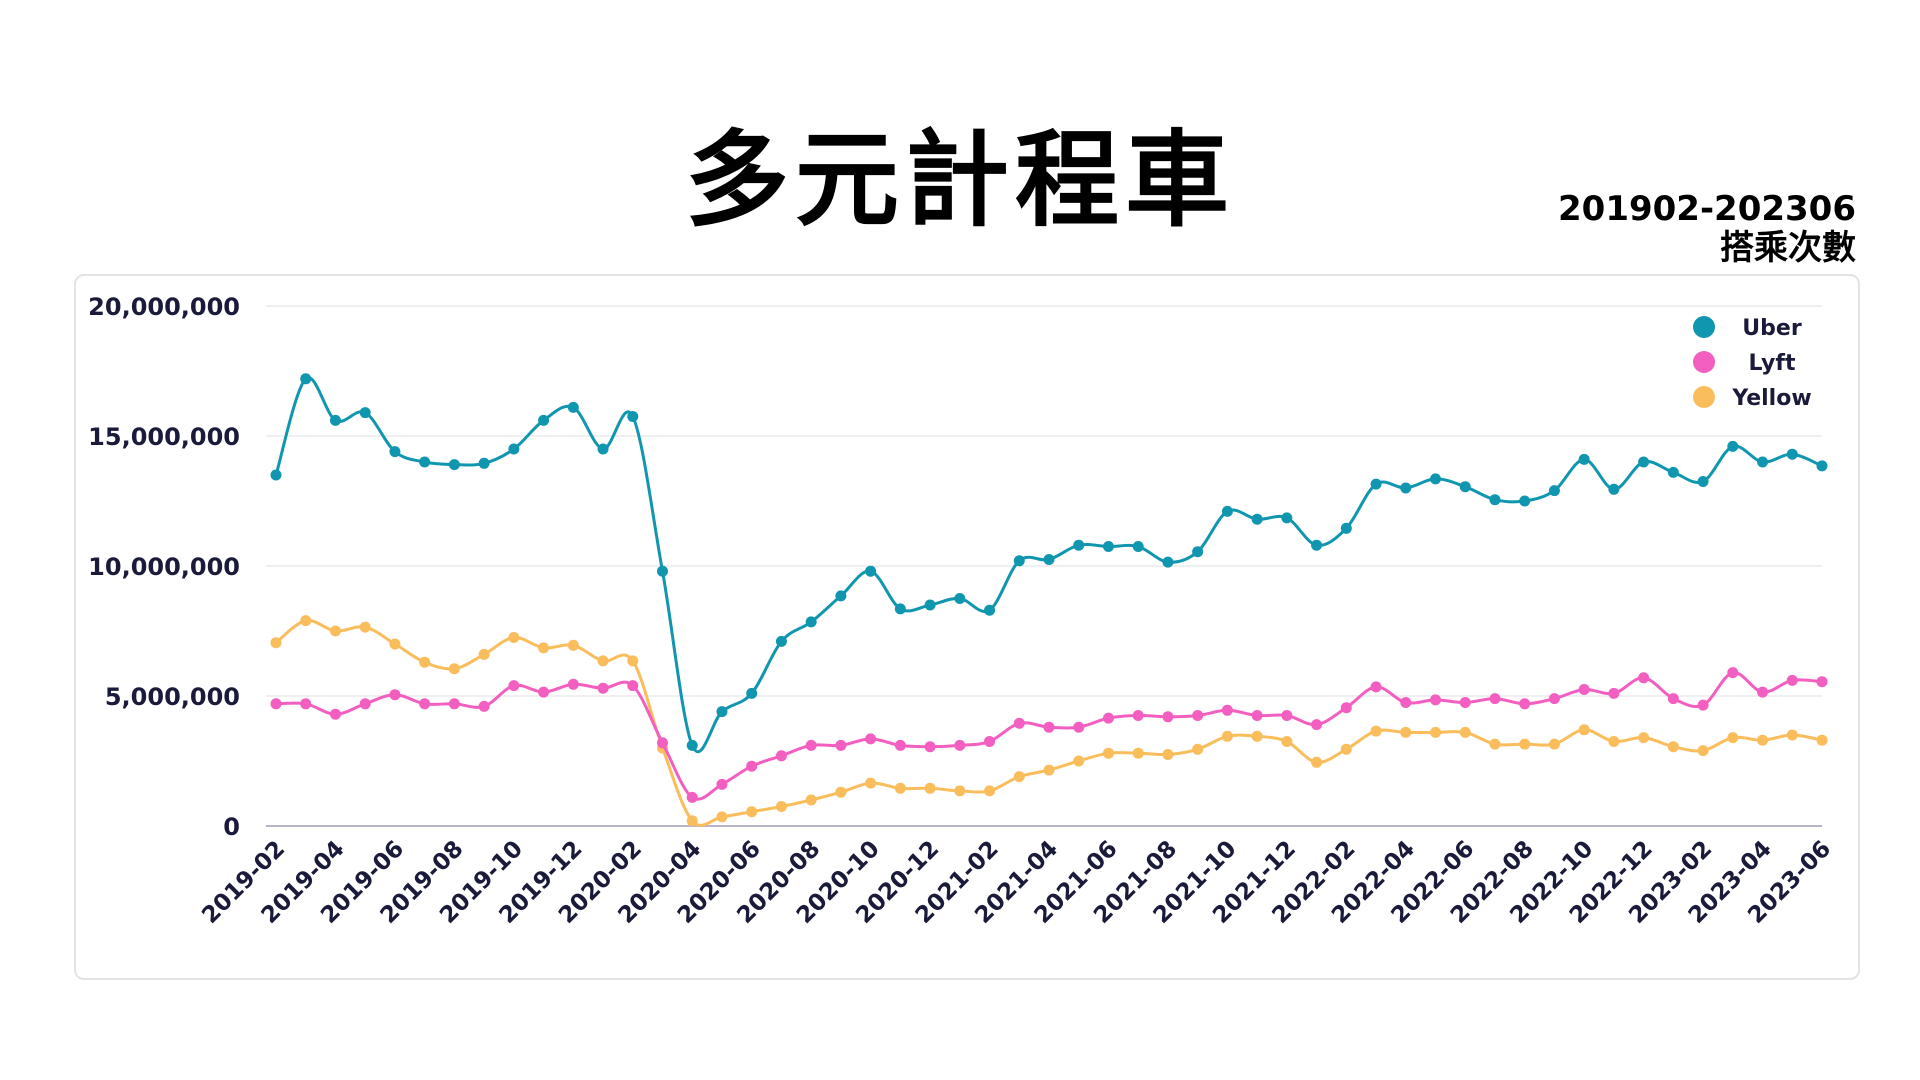  What do you see at coordinates (1704, 327) in the screenshot?
I see `legend-marker-uber` at bounding box center [1704, 327].